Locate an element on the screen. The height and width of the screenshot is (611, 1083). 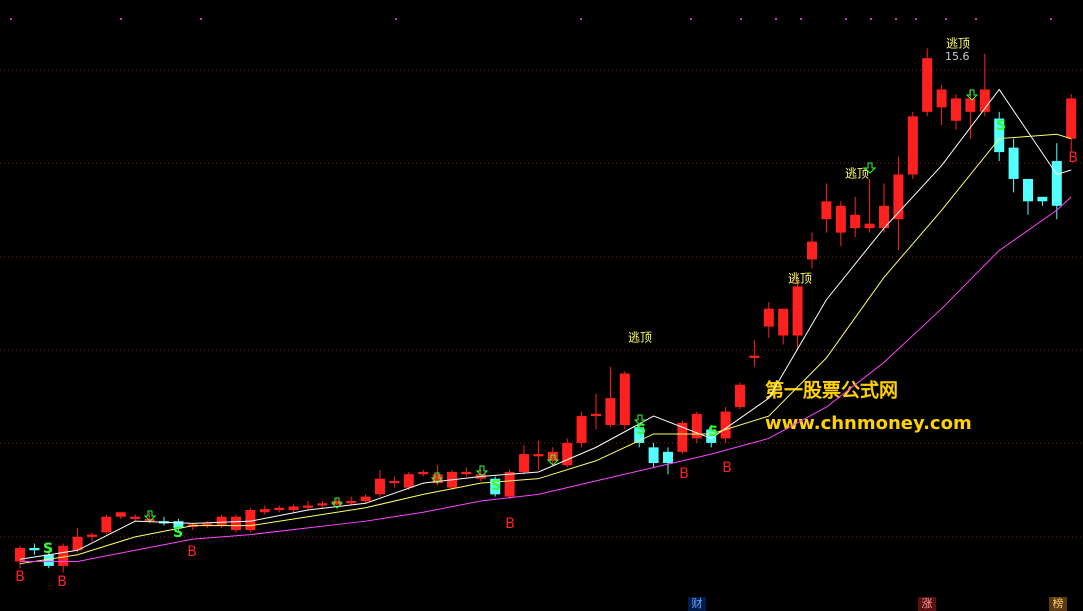
tab: 涨 is located at coordinates (927, 603).